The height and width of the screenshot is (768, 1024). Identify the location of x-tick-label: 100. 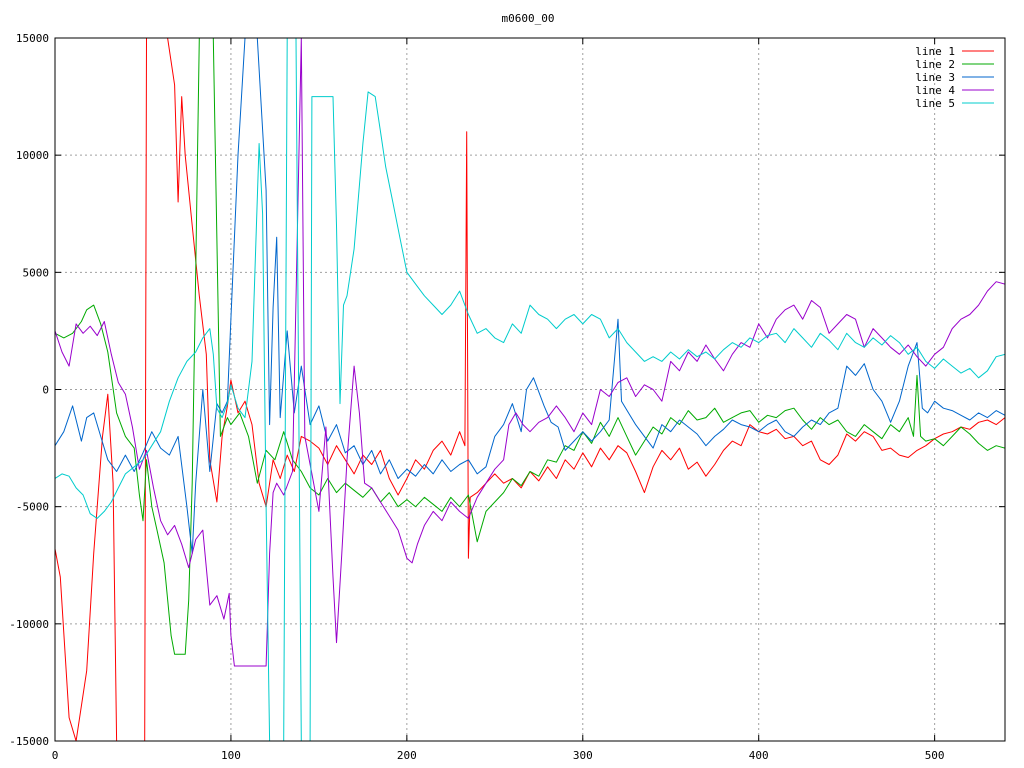
(231, 755).